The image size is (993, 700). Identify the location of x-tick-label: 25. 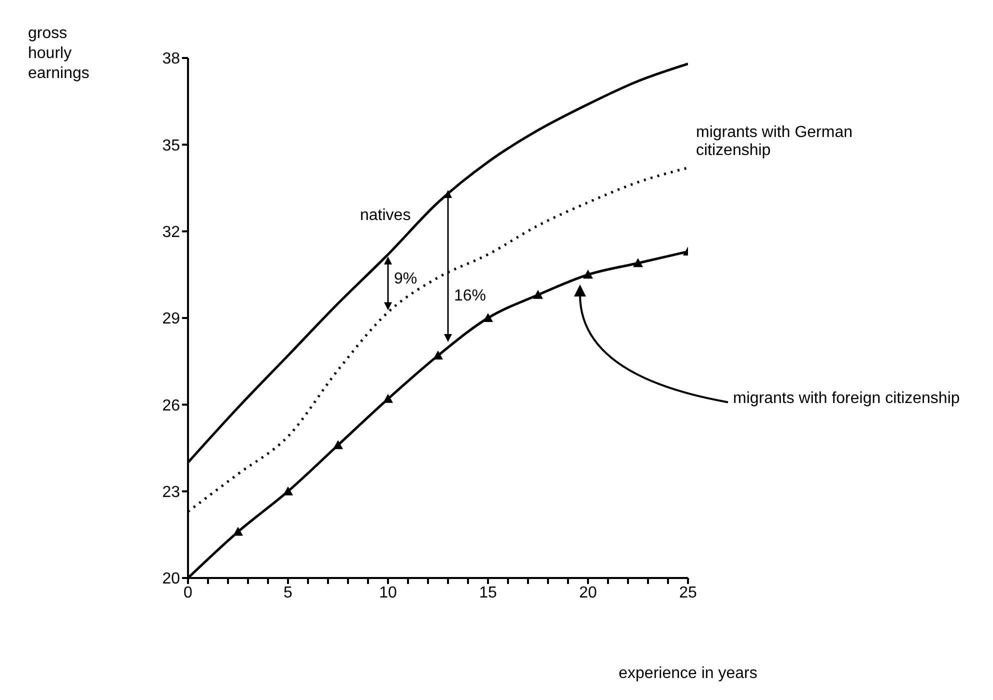
(688, 593).